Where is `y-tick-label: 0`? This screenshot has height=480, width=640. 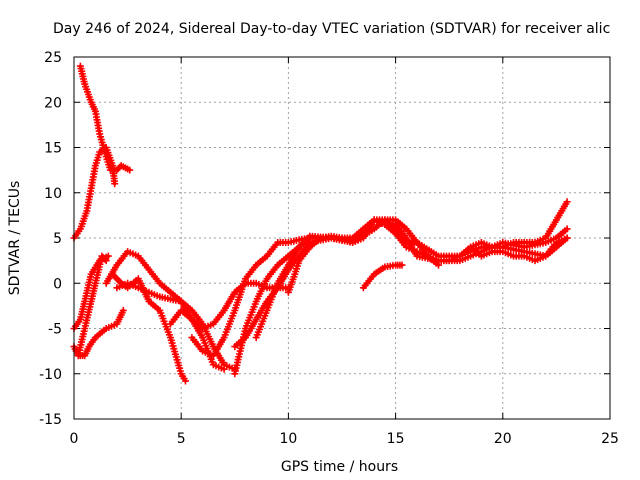 y-tick-label: 0 is located at coordinates (57, 284).